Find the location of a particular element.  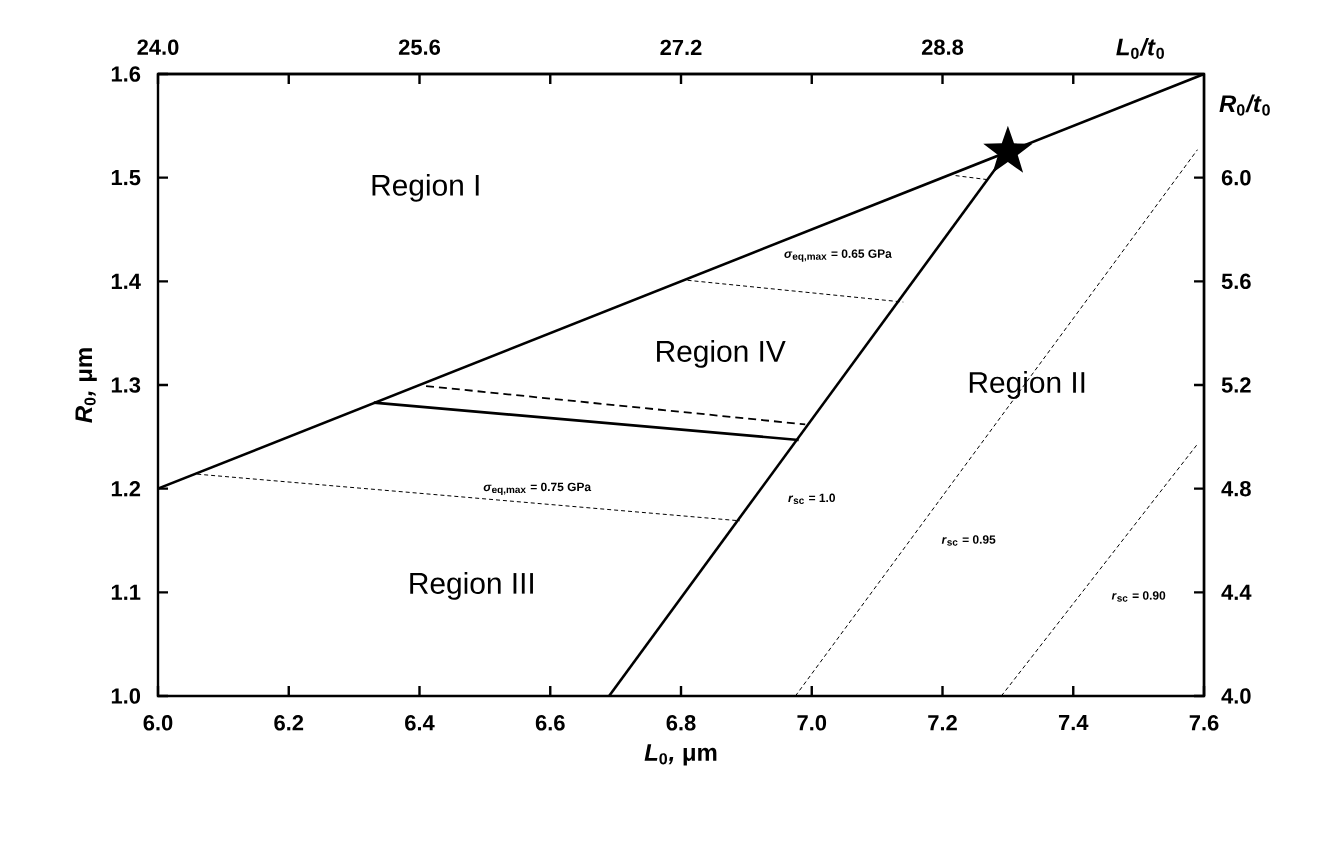

y-tick-label: 1.0 is located at coordinates (126, 696).